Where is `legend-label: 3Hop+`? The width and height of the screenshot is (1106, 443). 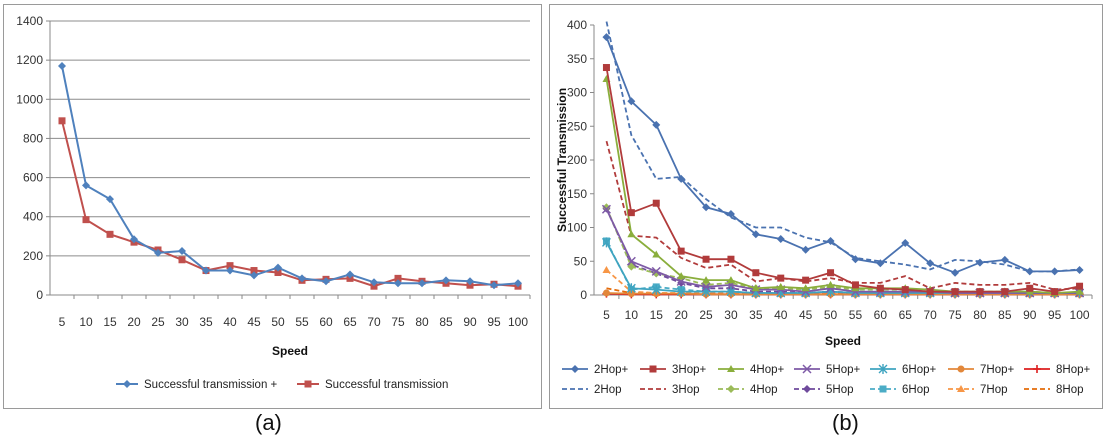
legend-label: 3Hop+ is located at coordinates (689, 370).